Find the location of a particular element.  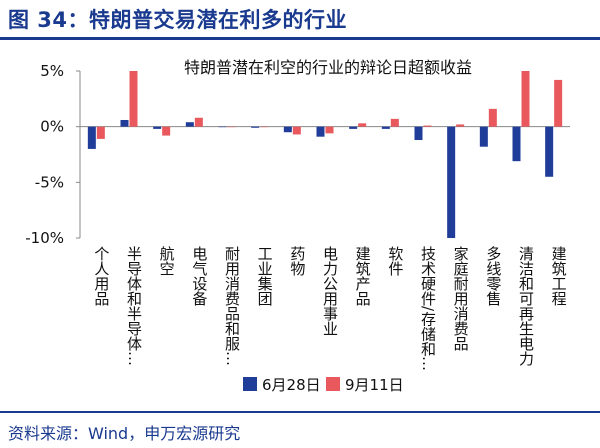

source-note: 资料来源：Wind，申万宏源研究 is located at coordinates (124, 433).